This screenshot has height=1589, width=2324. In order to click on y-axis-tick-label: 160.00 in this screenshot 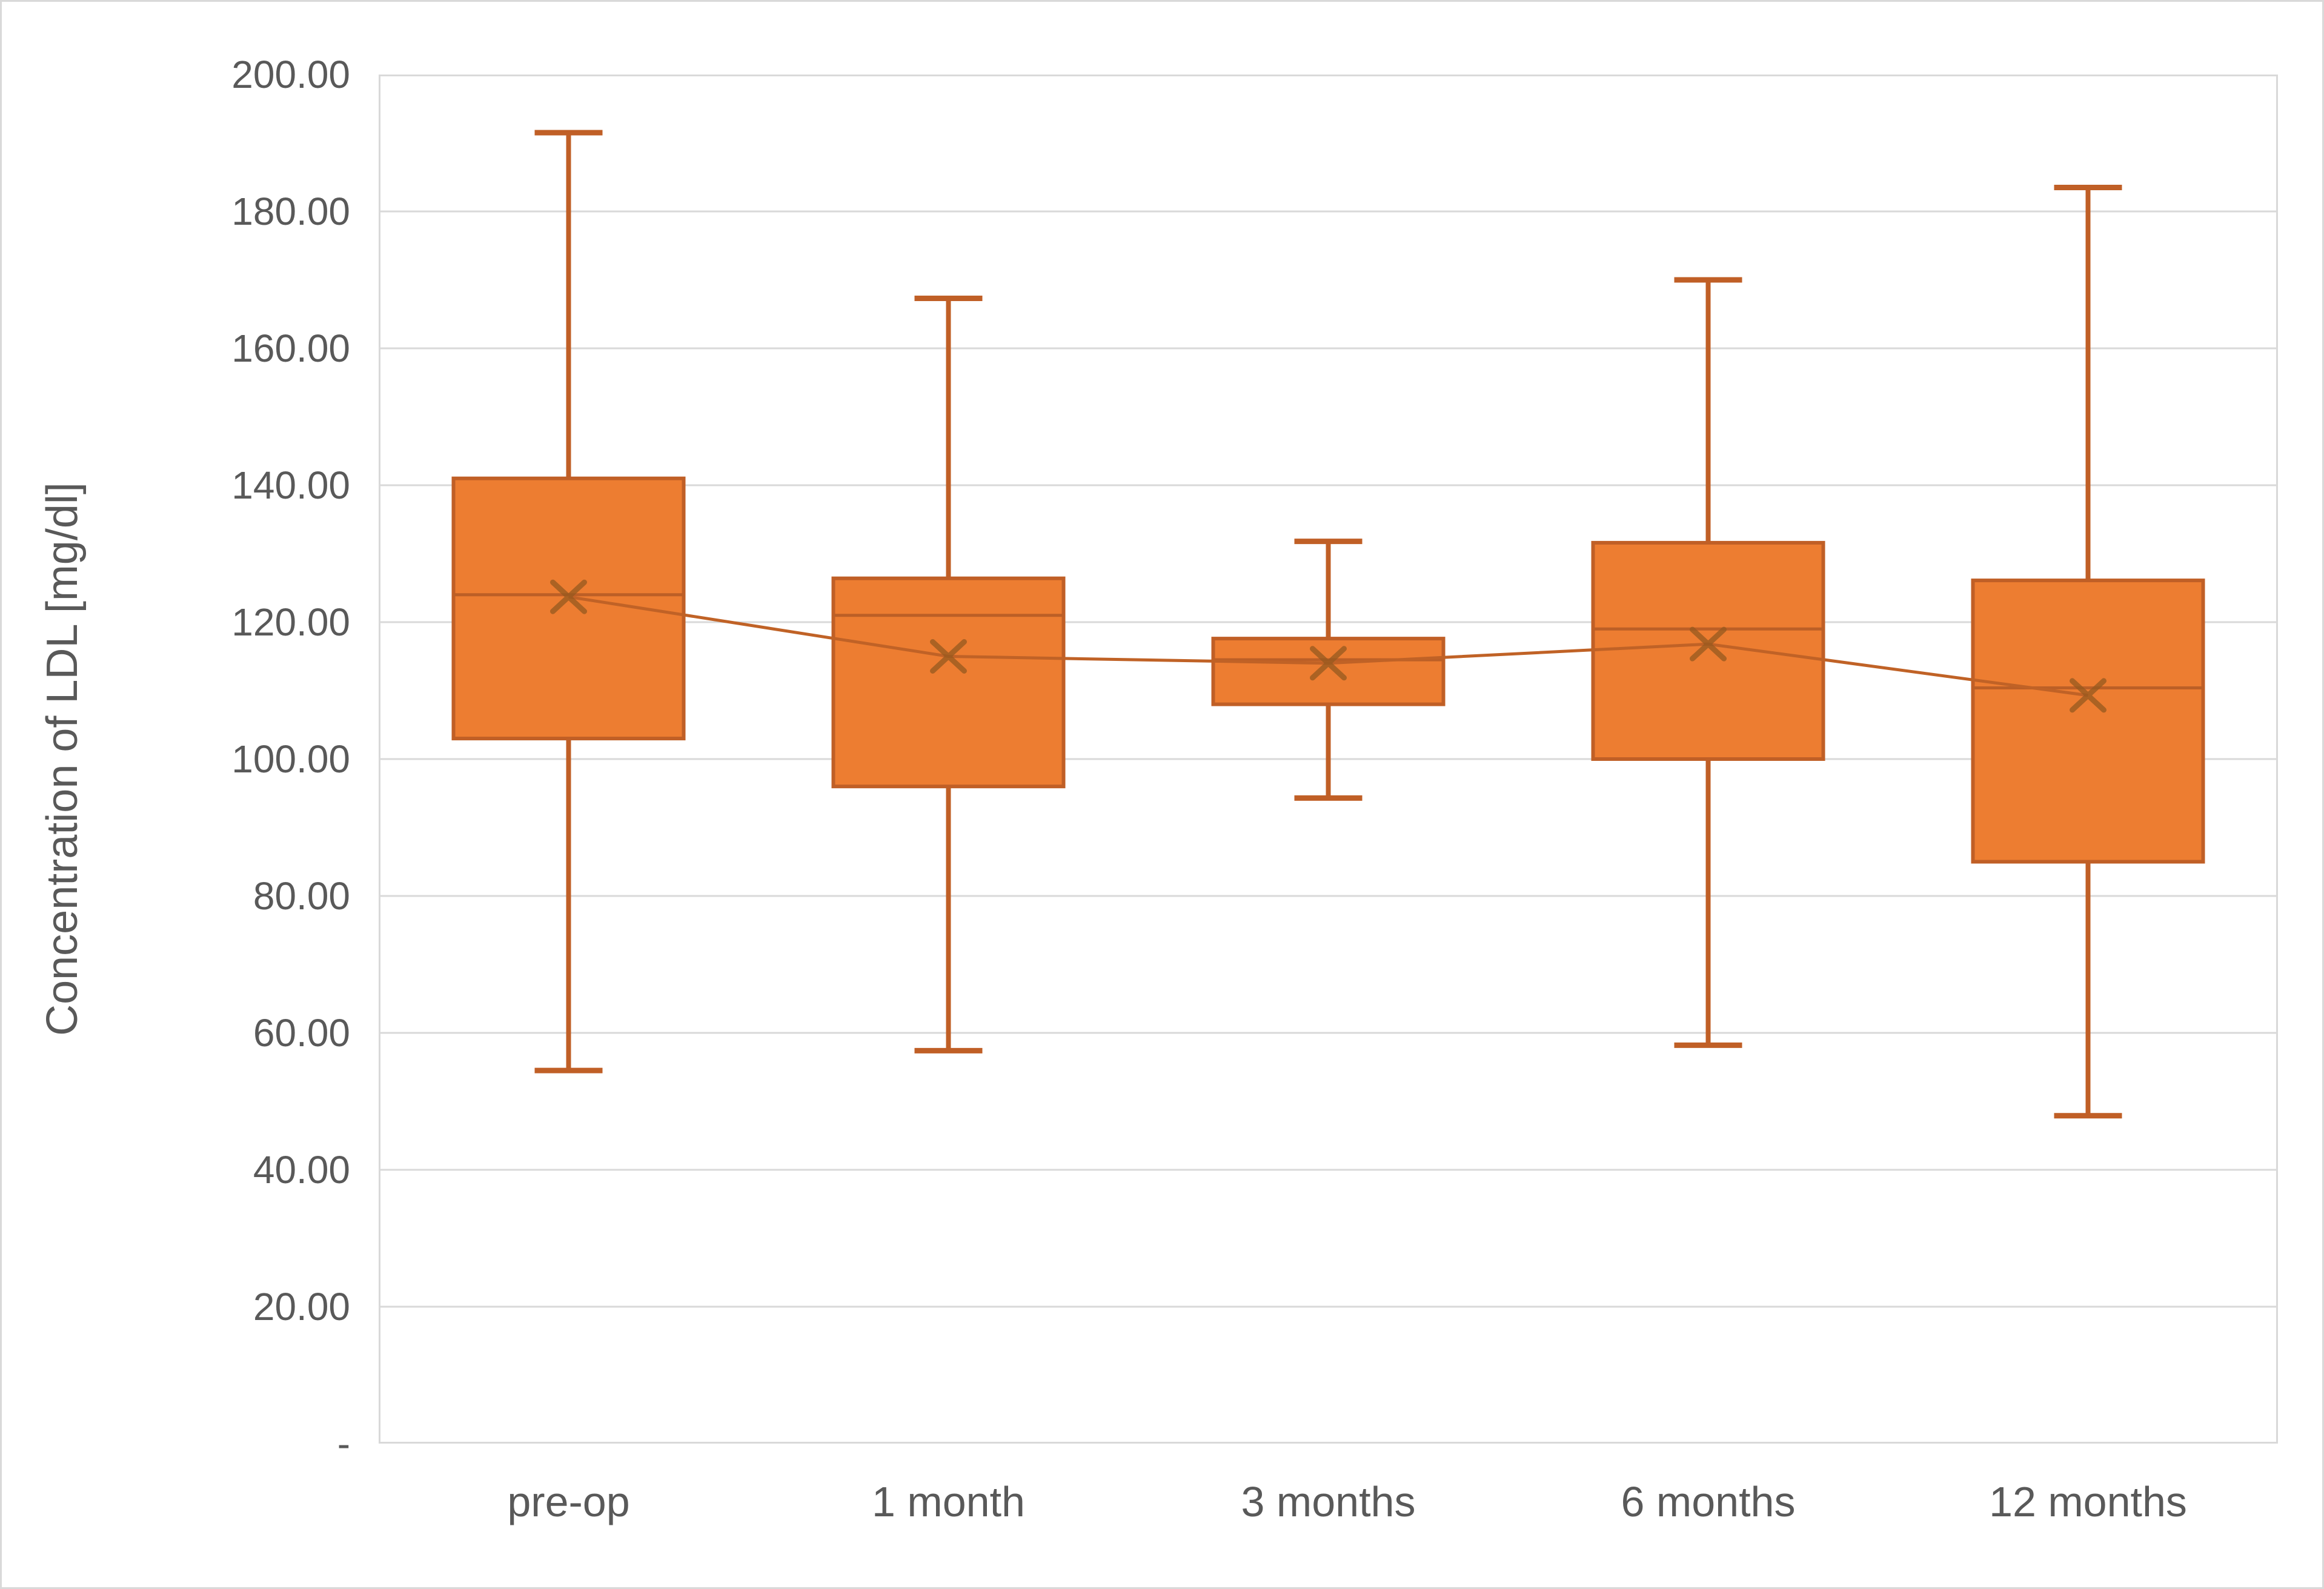, I will do `click(290, 348)`.